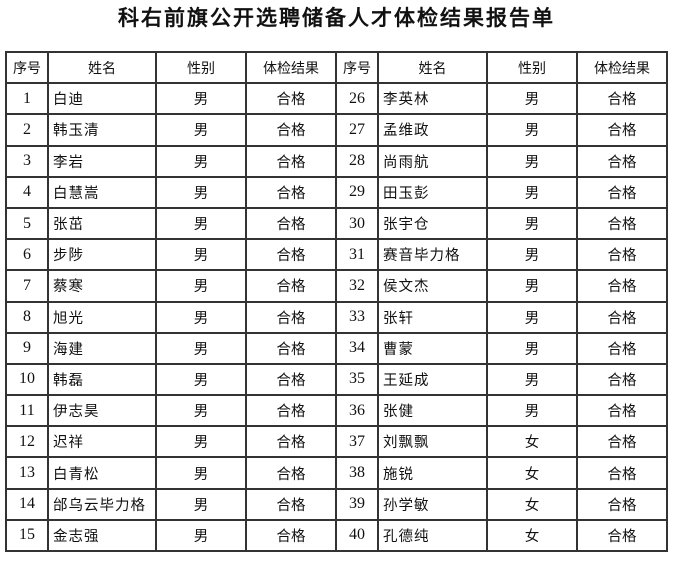  Describe the element at coordinates (432, 286) in the screenshot. I see `person-name-cell: 侯文杰` at that location.